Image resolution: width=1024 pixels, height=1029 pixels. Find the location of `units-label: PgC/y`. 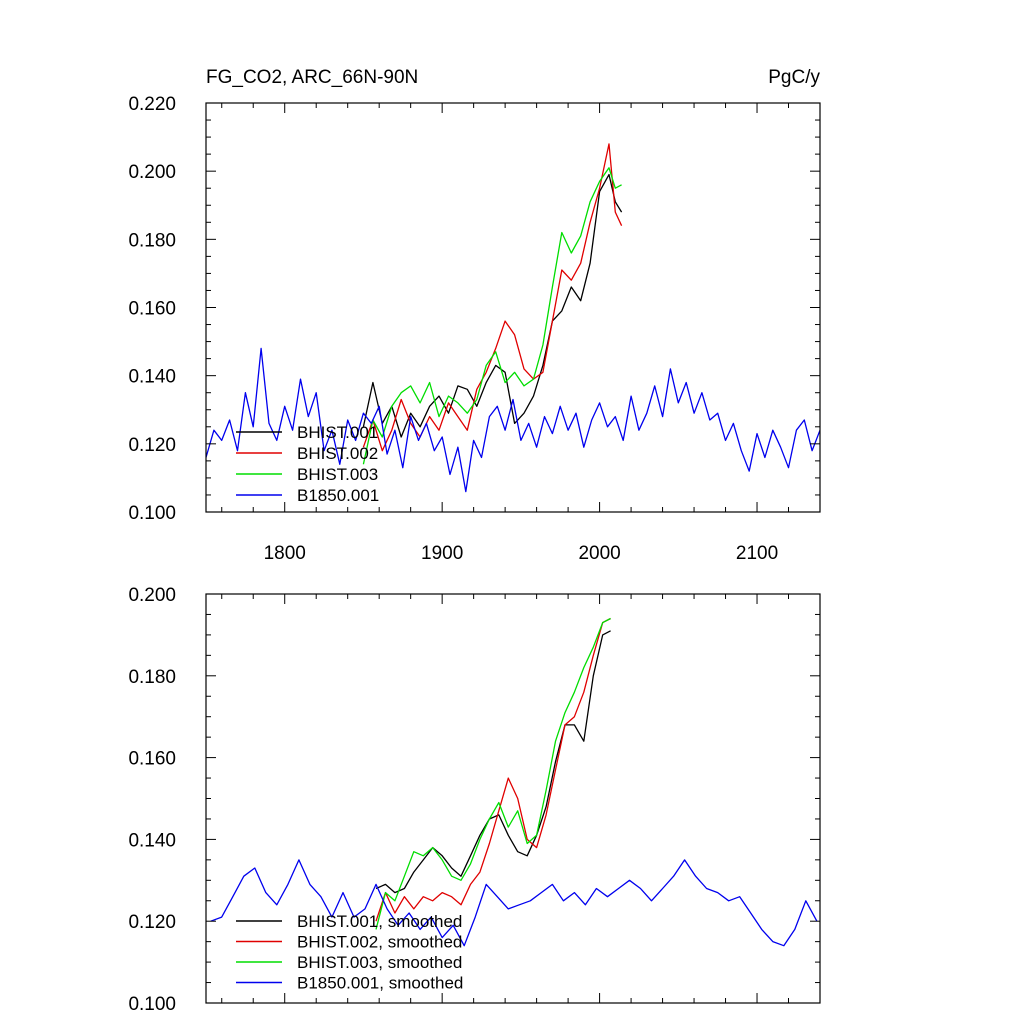

units-label: PgC/y is located at coordinates (794, 77).